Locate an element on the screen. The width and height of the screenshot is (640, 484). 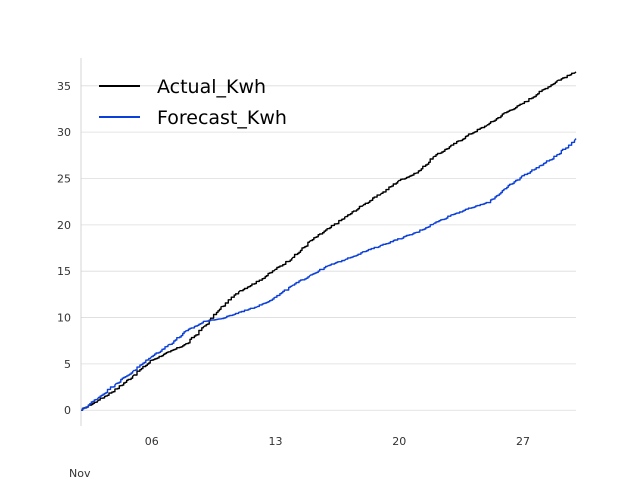
legend-label: Actual_Kwh is located at coordinates (211, 87).